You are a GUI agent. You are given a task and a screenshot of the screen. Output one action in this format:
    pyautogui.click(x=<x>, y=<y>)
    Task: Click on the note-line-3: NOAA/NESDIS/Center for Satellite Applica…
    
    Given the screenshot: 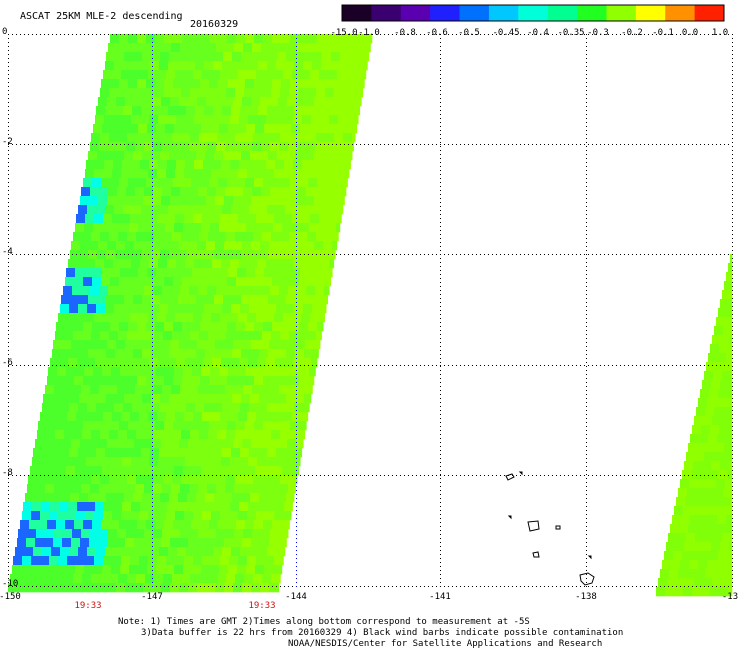 What is the action you would take?
    pyautogui.click(x=445, y=644)
    